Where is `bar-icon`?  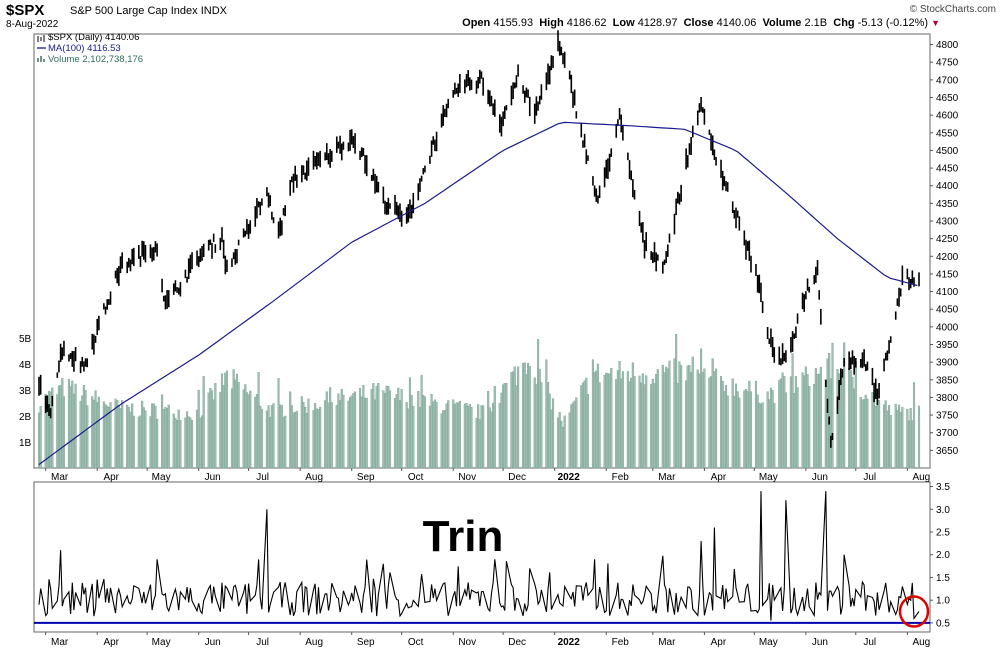
bar-icon is located at coordinates (41, 59).